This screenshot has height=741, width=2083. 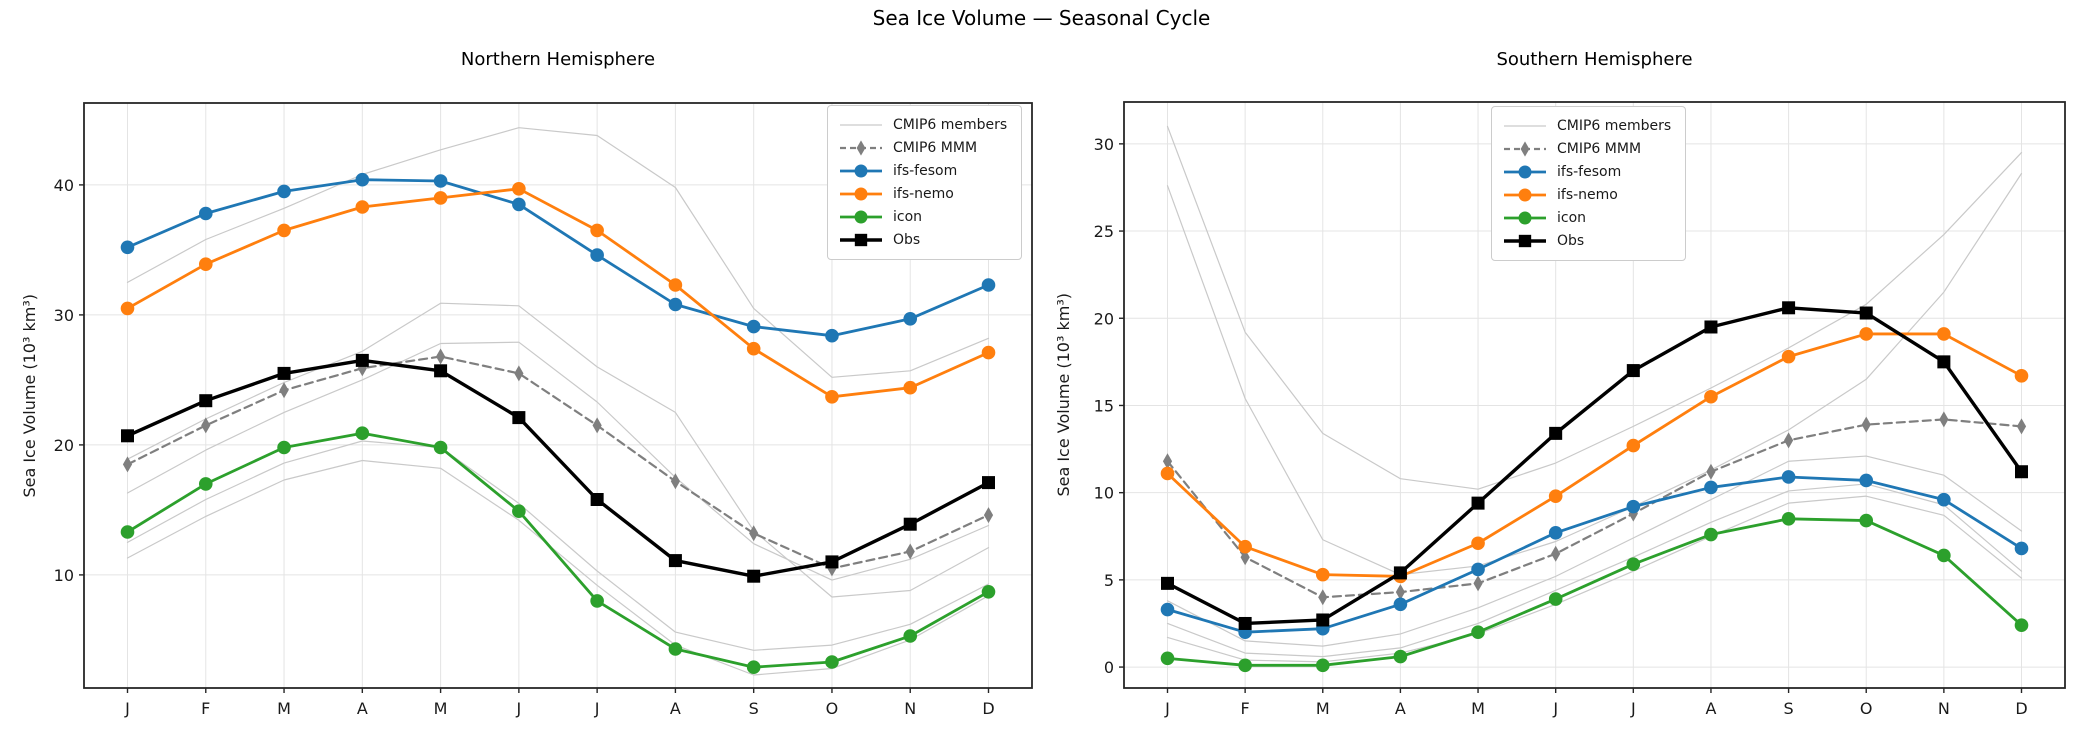 I want to click on series-line-ifs-fesom, so click(x=558, y=258).